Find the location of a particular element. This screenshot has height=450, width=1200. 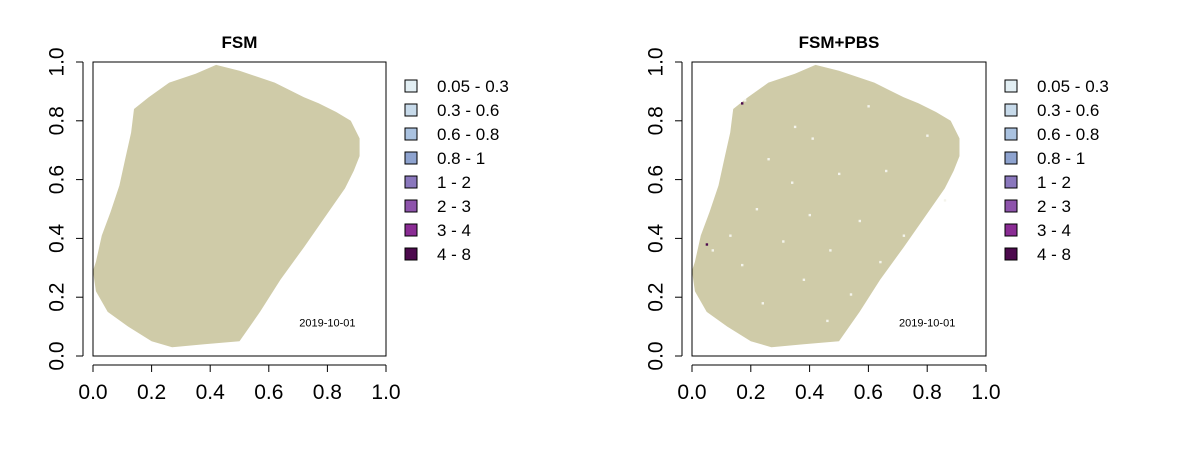

chart-title: FSM is located at coordinates (240, 42).